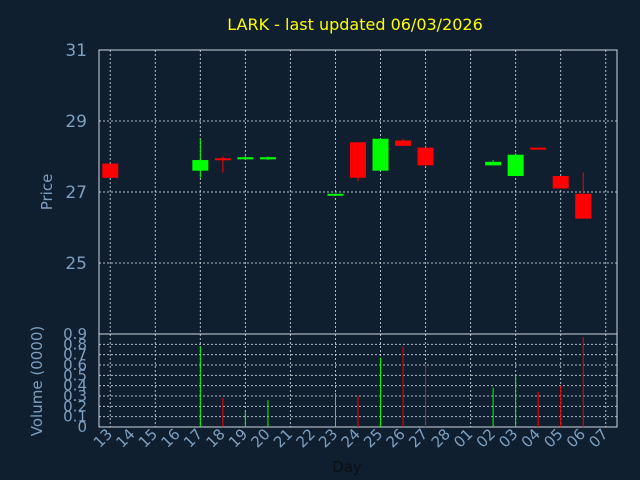 The height and width of the screenshot is (480, 640). I want to click on volume-axis-label: Volume (0000), so click(37, 381).